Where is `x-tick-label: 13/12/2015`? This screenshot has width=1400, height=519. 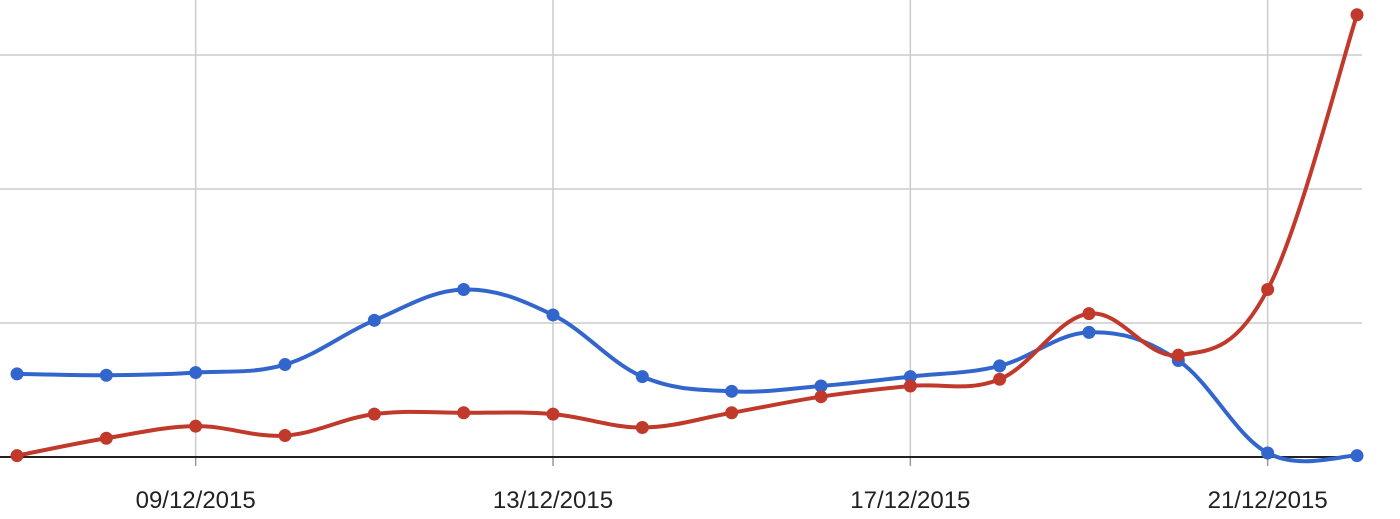
x-tick-label: 13/12/2015 is located at coordinates (553, 500).